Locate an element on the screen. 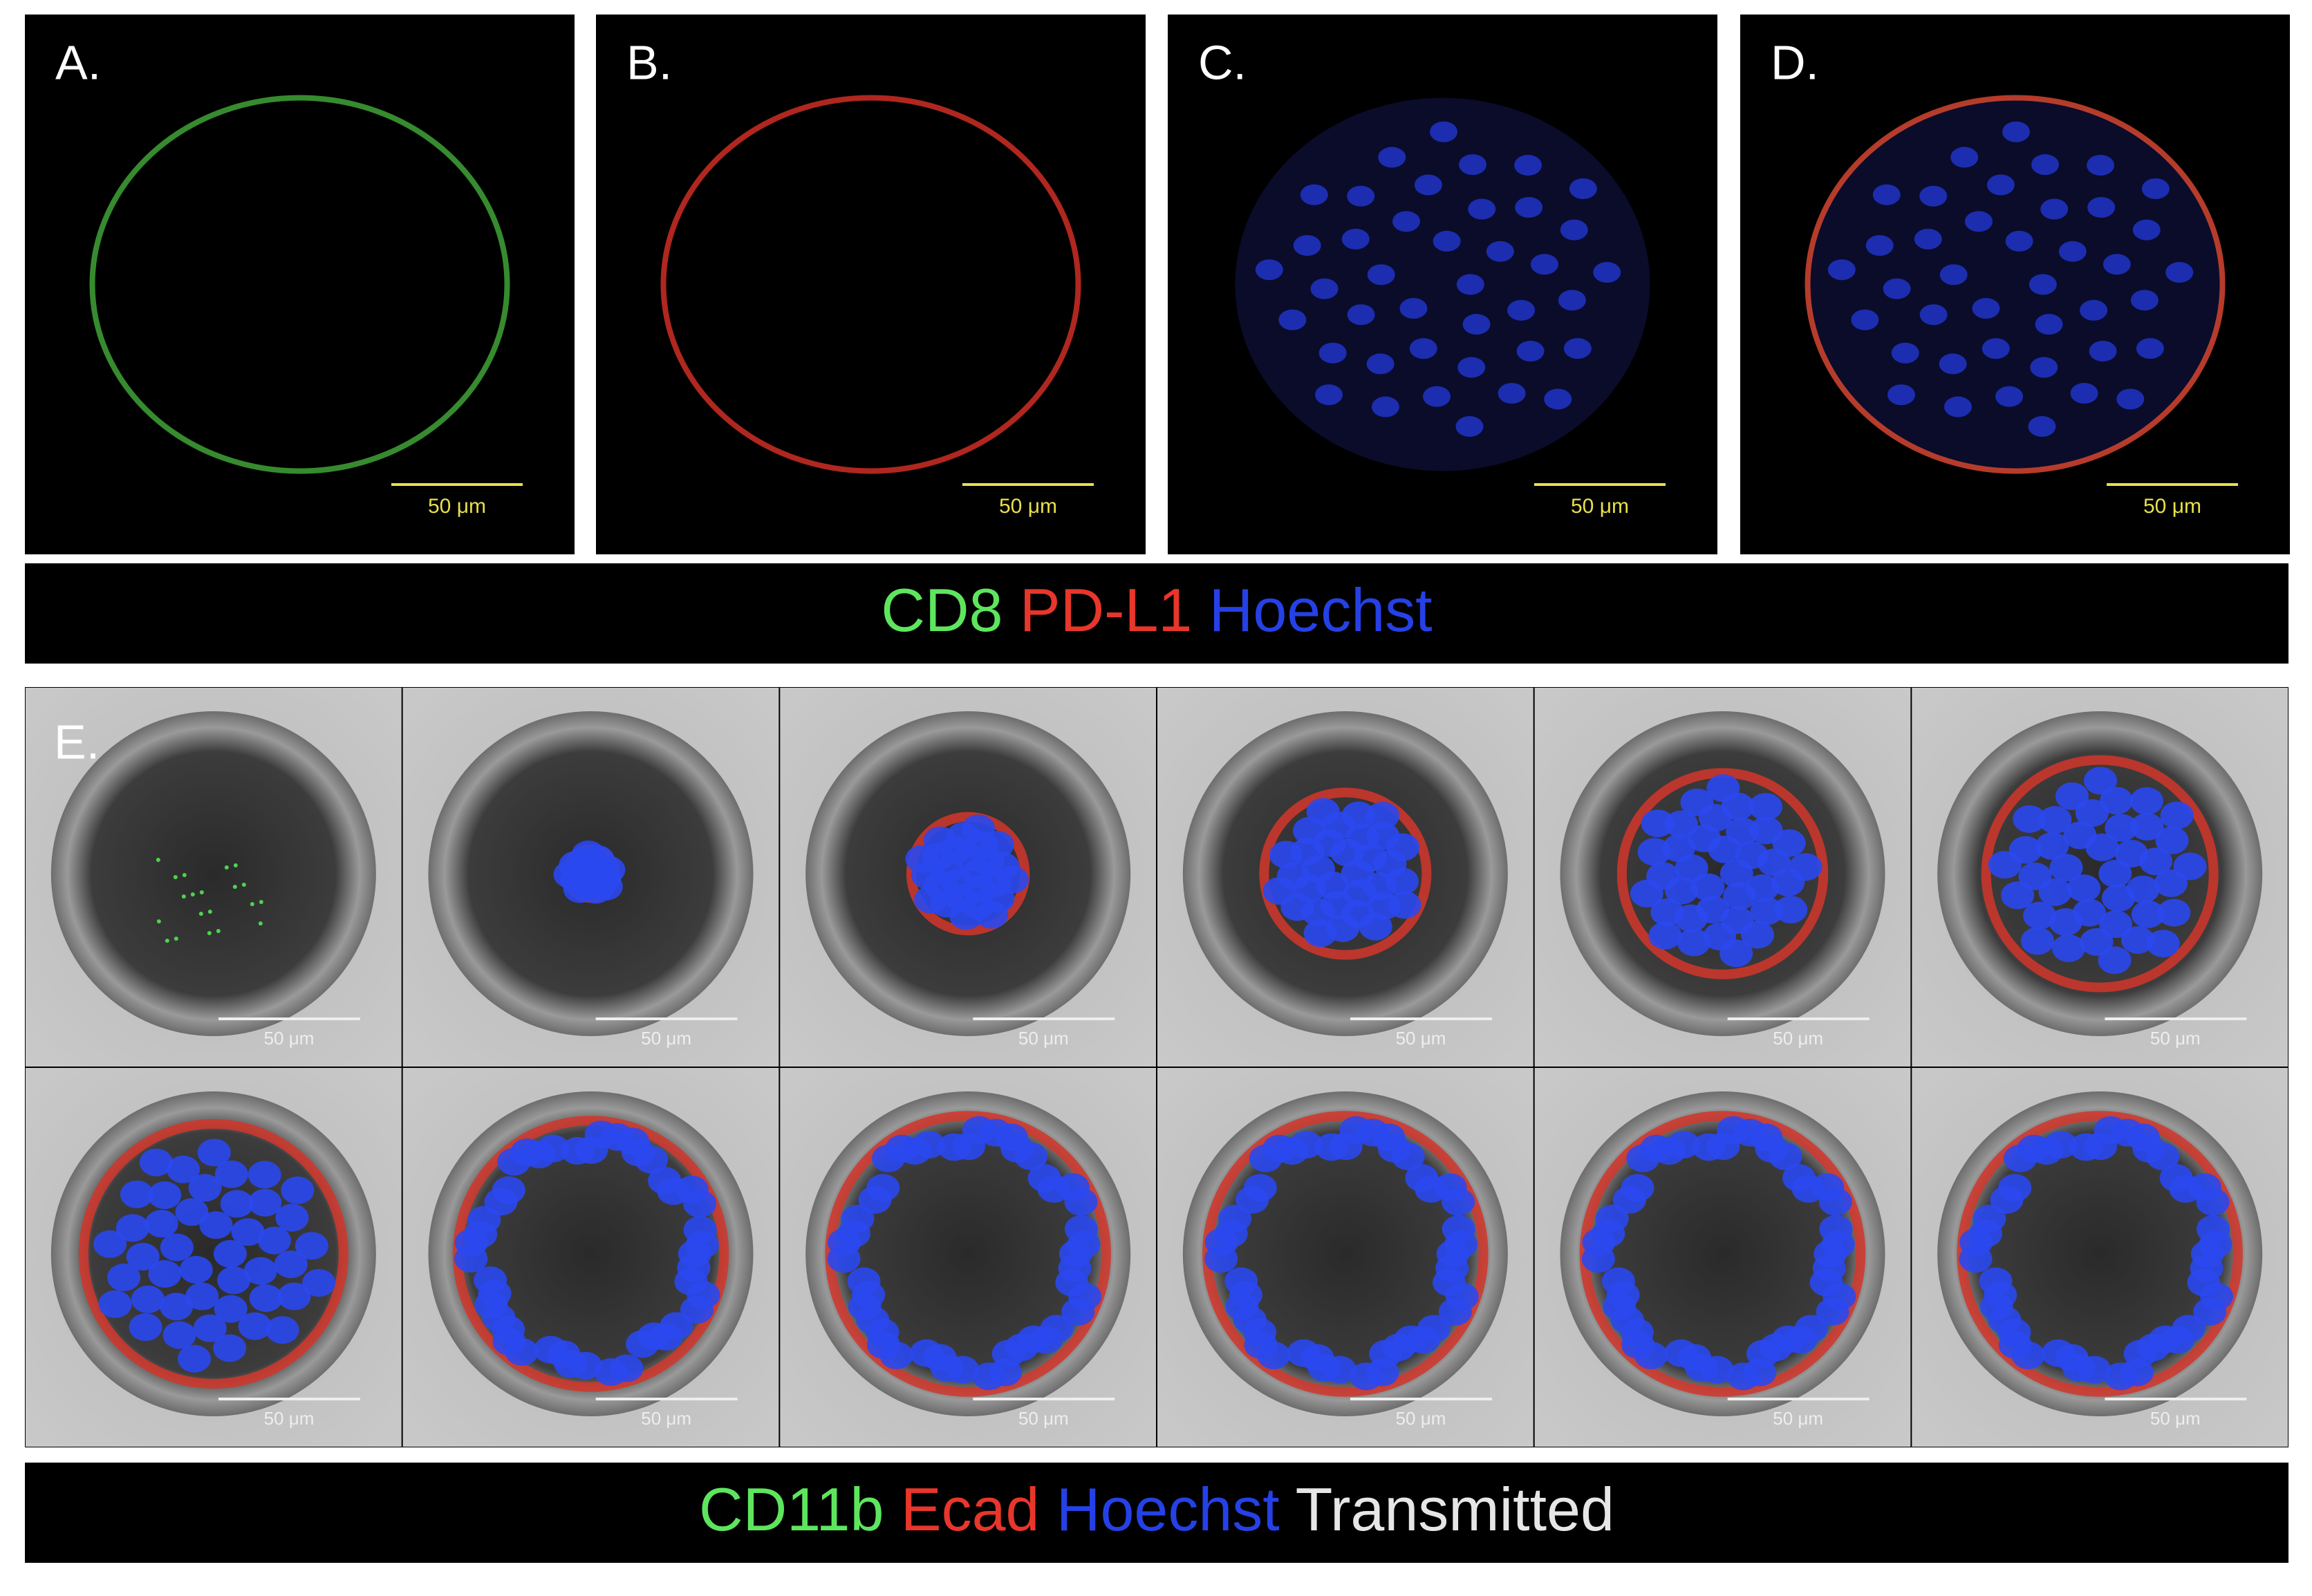  image-panel is located at coordinates (300, 284).